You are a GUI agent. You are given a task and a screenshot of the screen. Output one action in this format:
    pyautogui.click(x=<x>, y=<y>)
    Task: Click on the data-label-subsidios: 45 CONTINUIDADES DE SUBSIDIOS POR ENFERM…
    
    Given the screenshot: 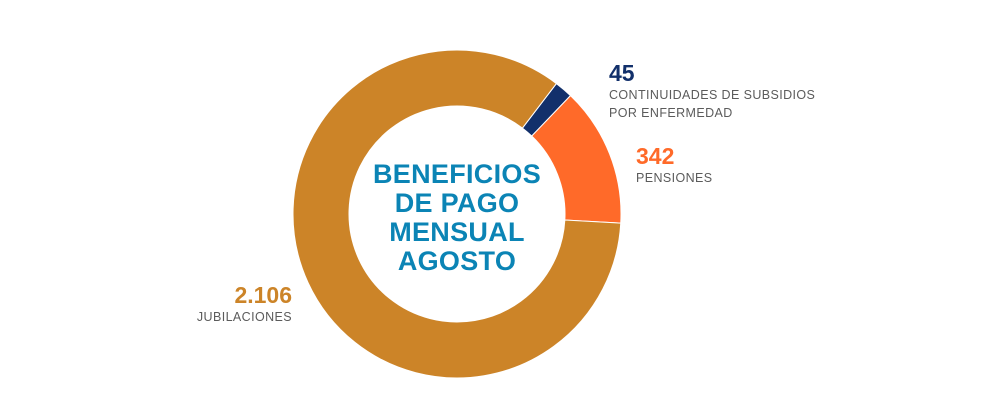 What is the action you would take?
    pyautogui.click(x=729, y=91)
    